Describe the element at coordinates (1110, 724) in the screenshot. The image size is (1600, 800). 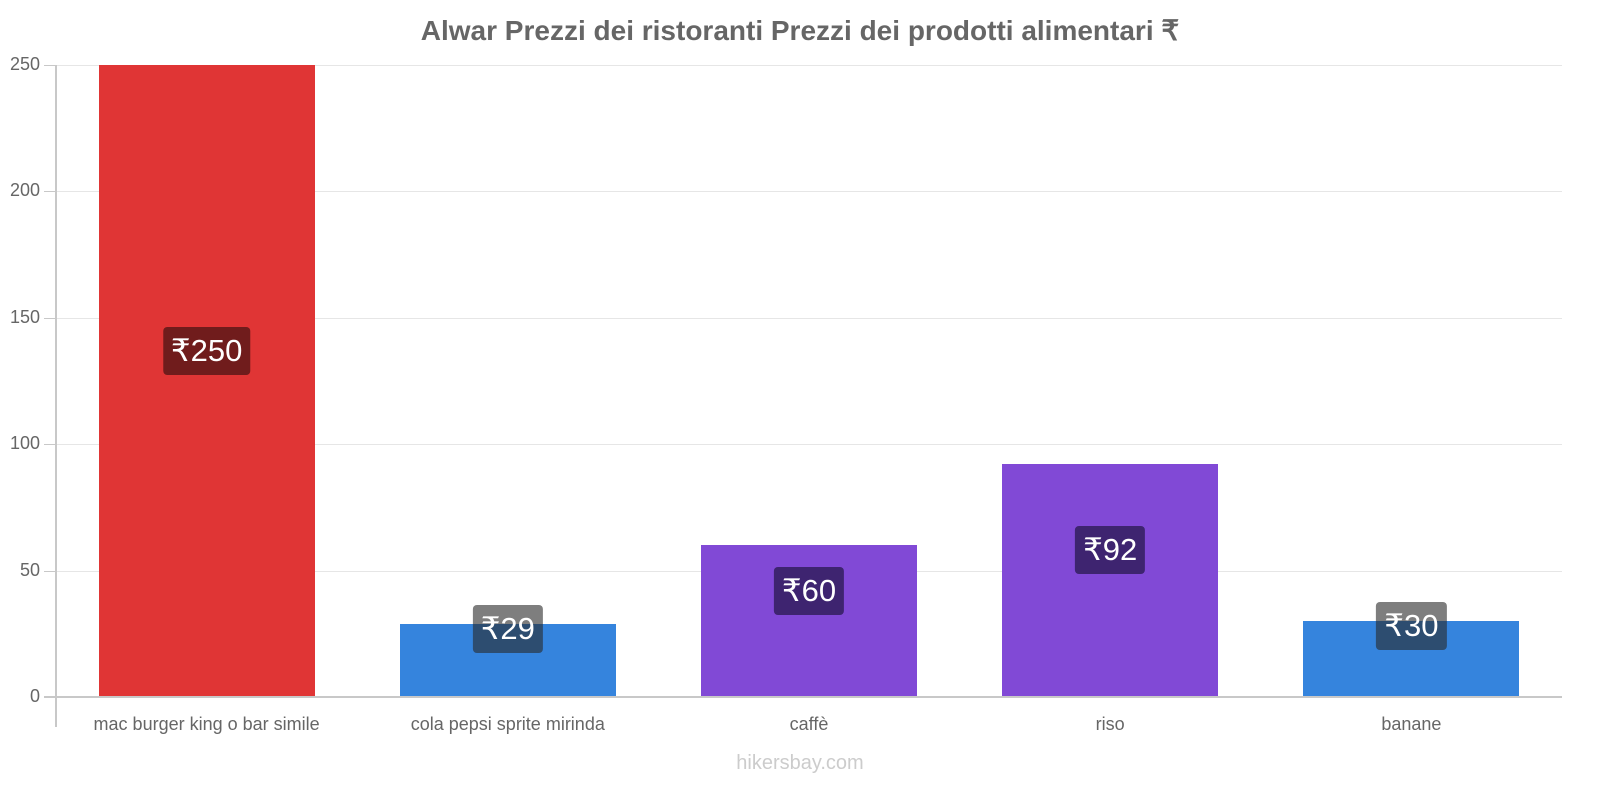
I see `x-tick-label: riso` at that location.